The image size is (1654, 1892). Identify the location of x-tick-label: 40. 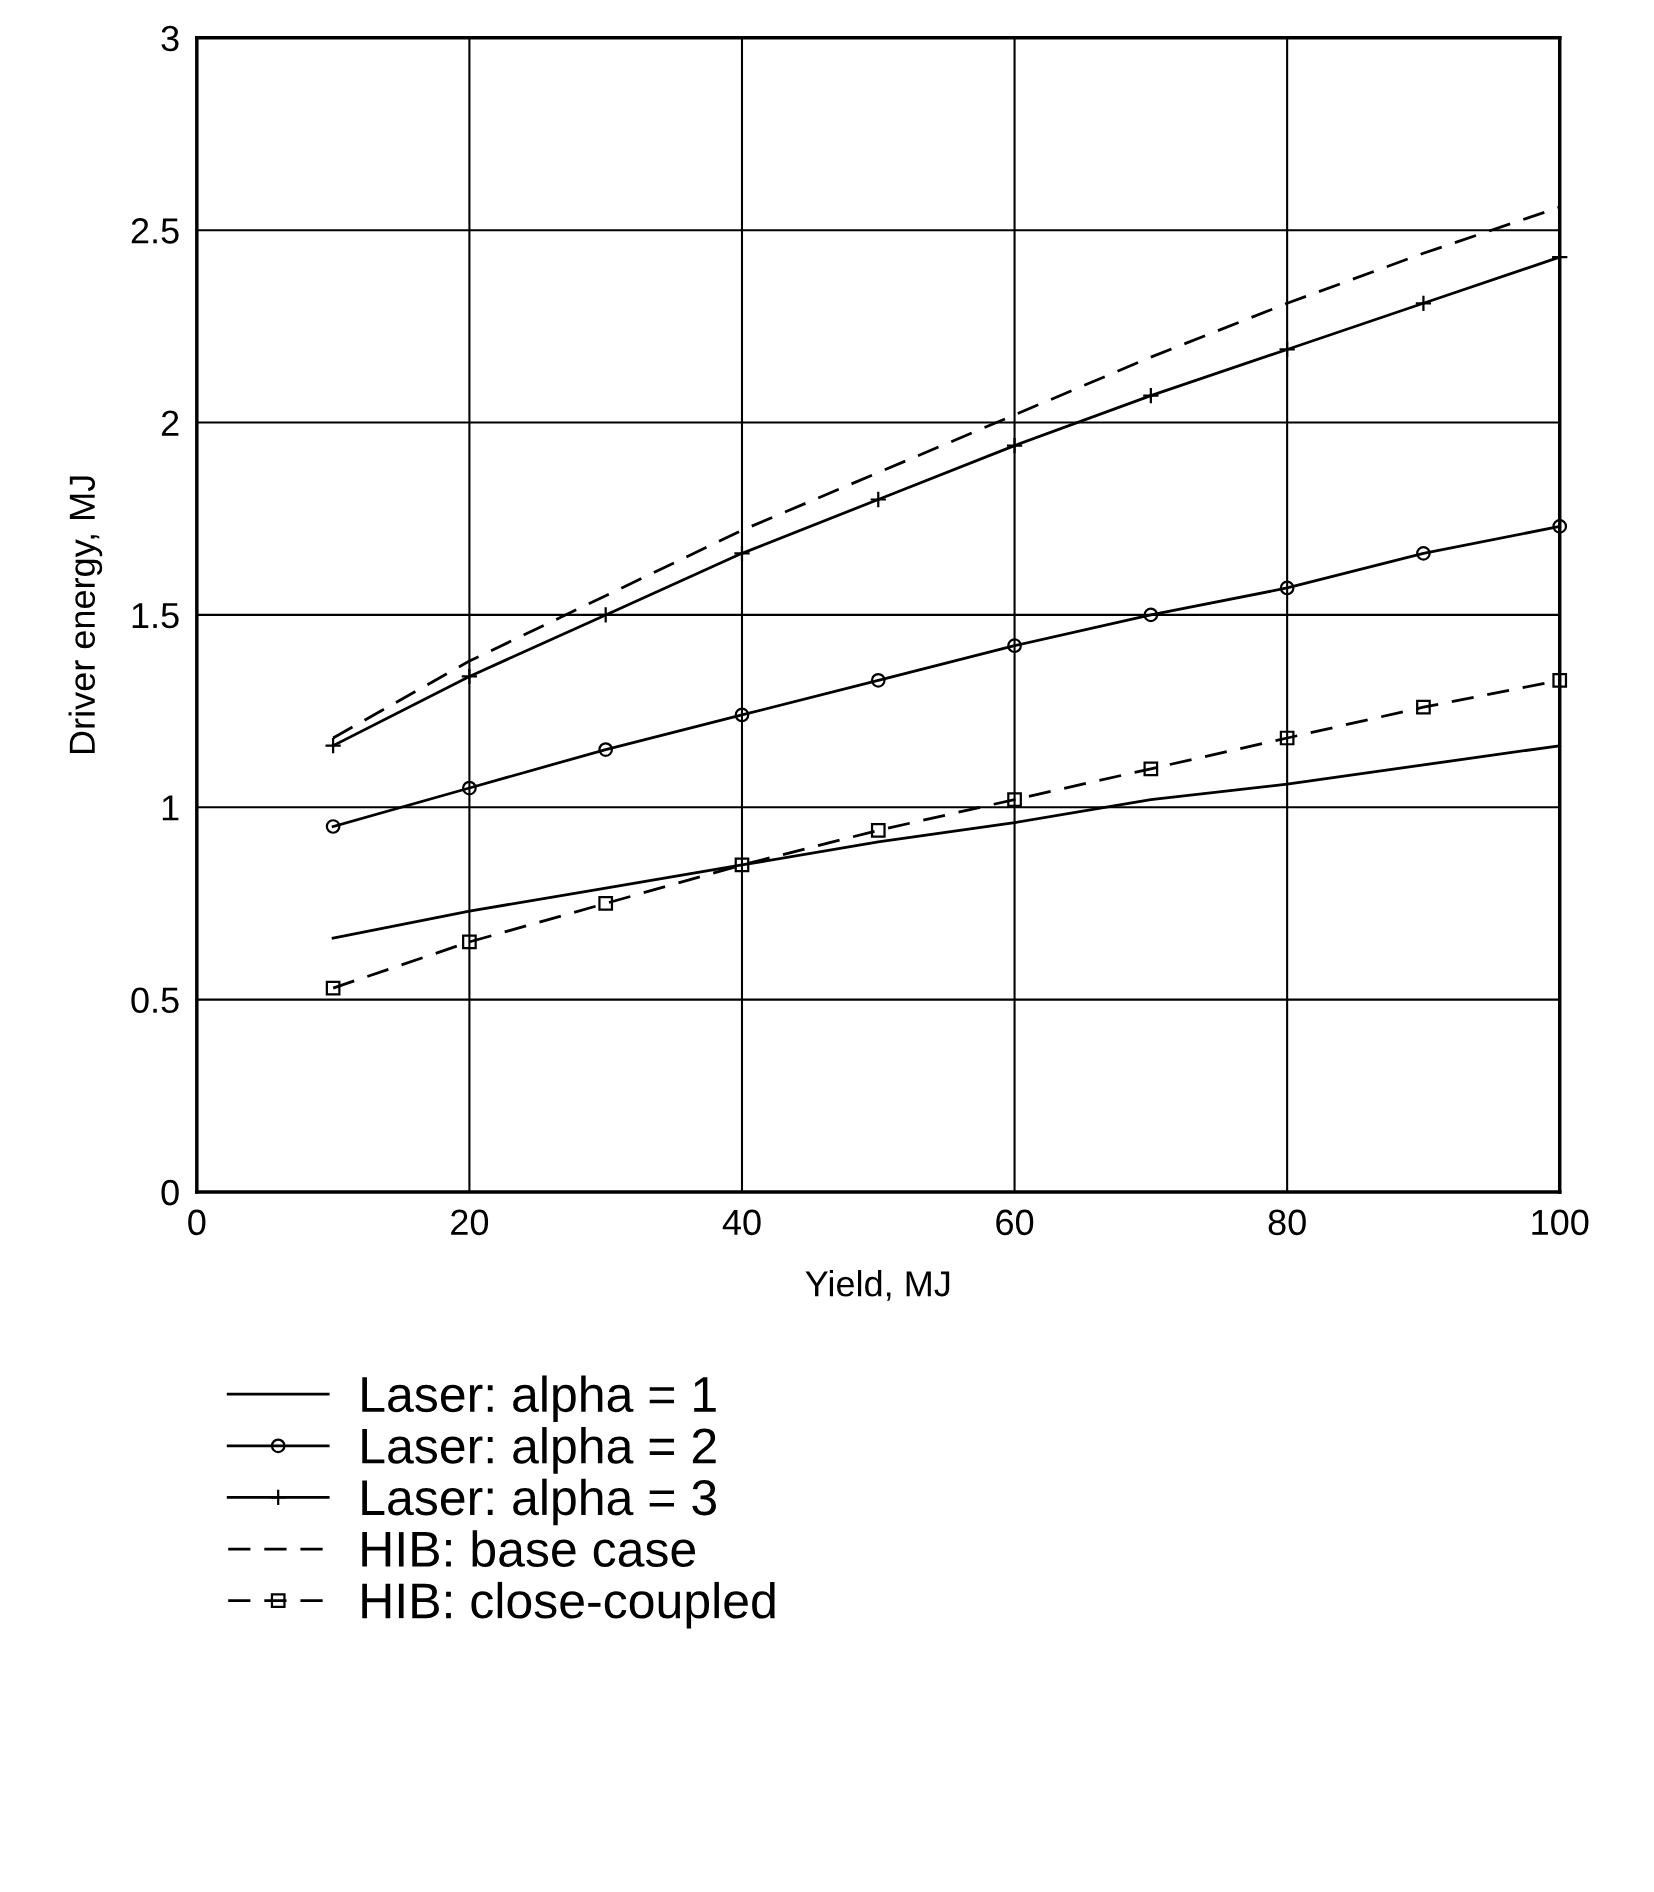
(741, 1222).